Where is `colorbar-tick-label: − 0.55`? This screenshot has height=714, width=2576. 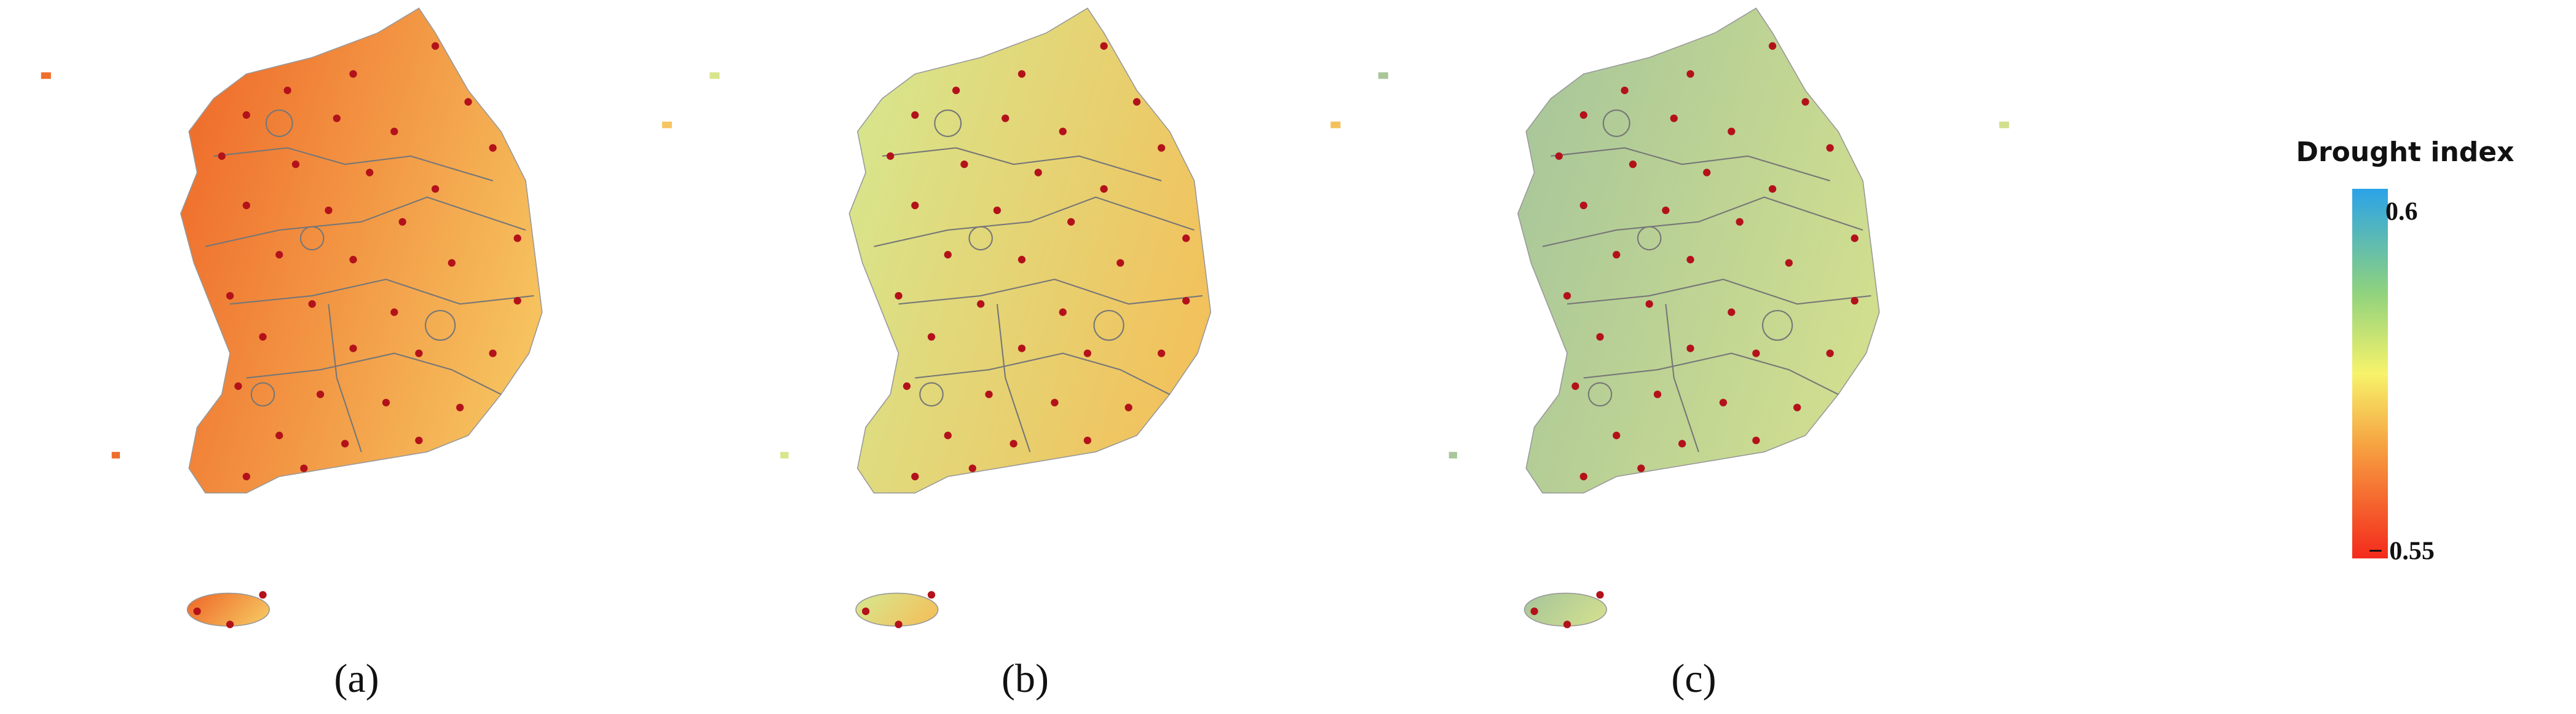 colorbar-tick-label: − 0.55 is located at coordinates (2402, 551).